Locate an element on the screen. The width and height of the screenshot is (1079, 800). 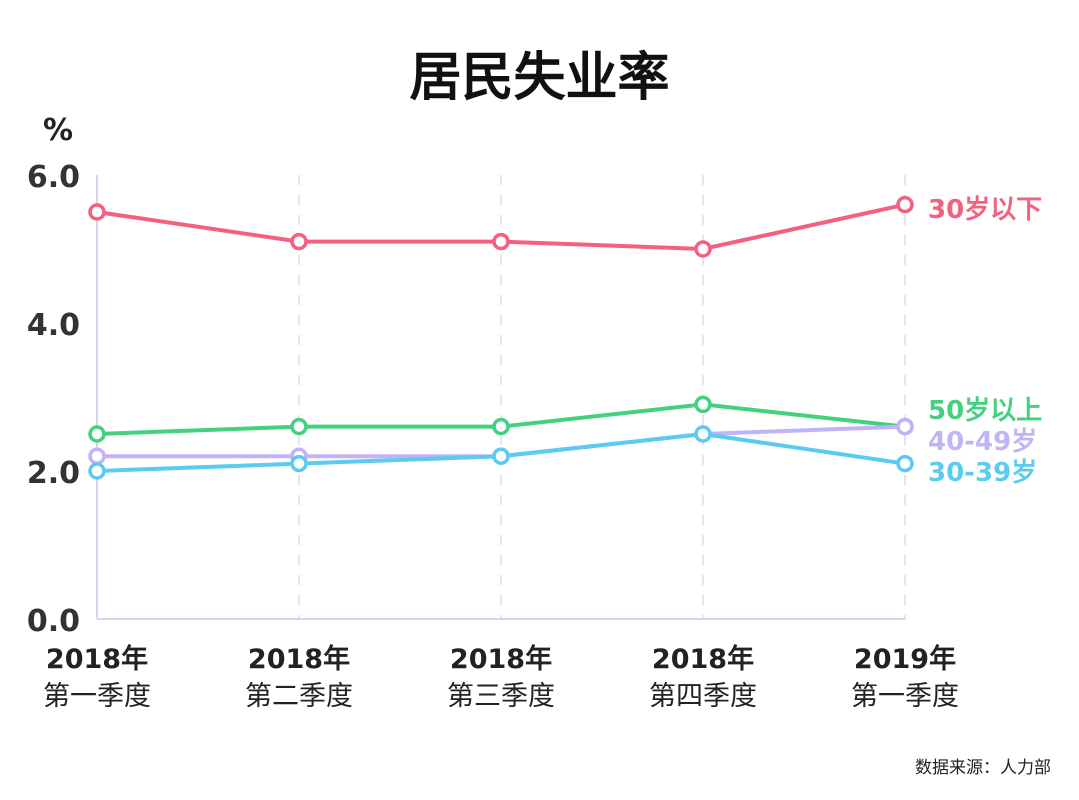
series-label: 40-49岁 is located at coordinates (982, 441).